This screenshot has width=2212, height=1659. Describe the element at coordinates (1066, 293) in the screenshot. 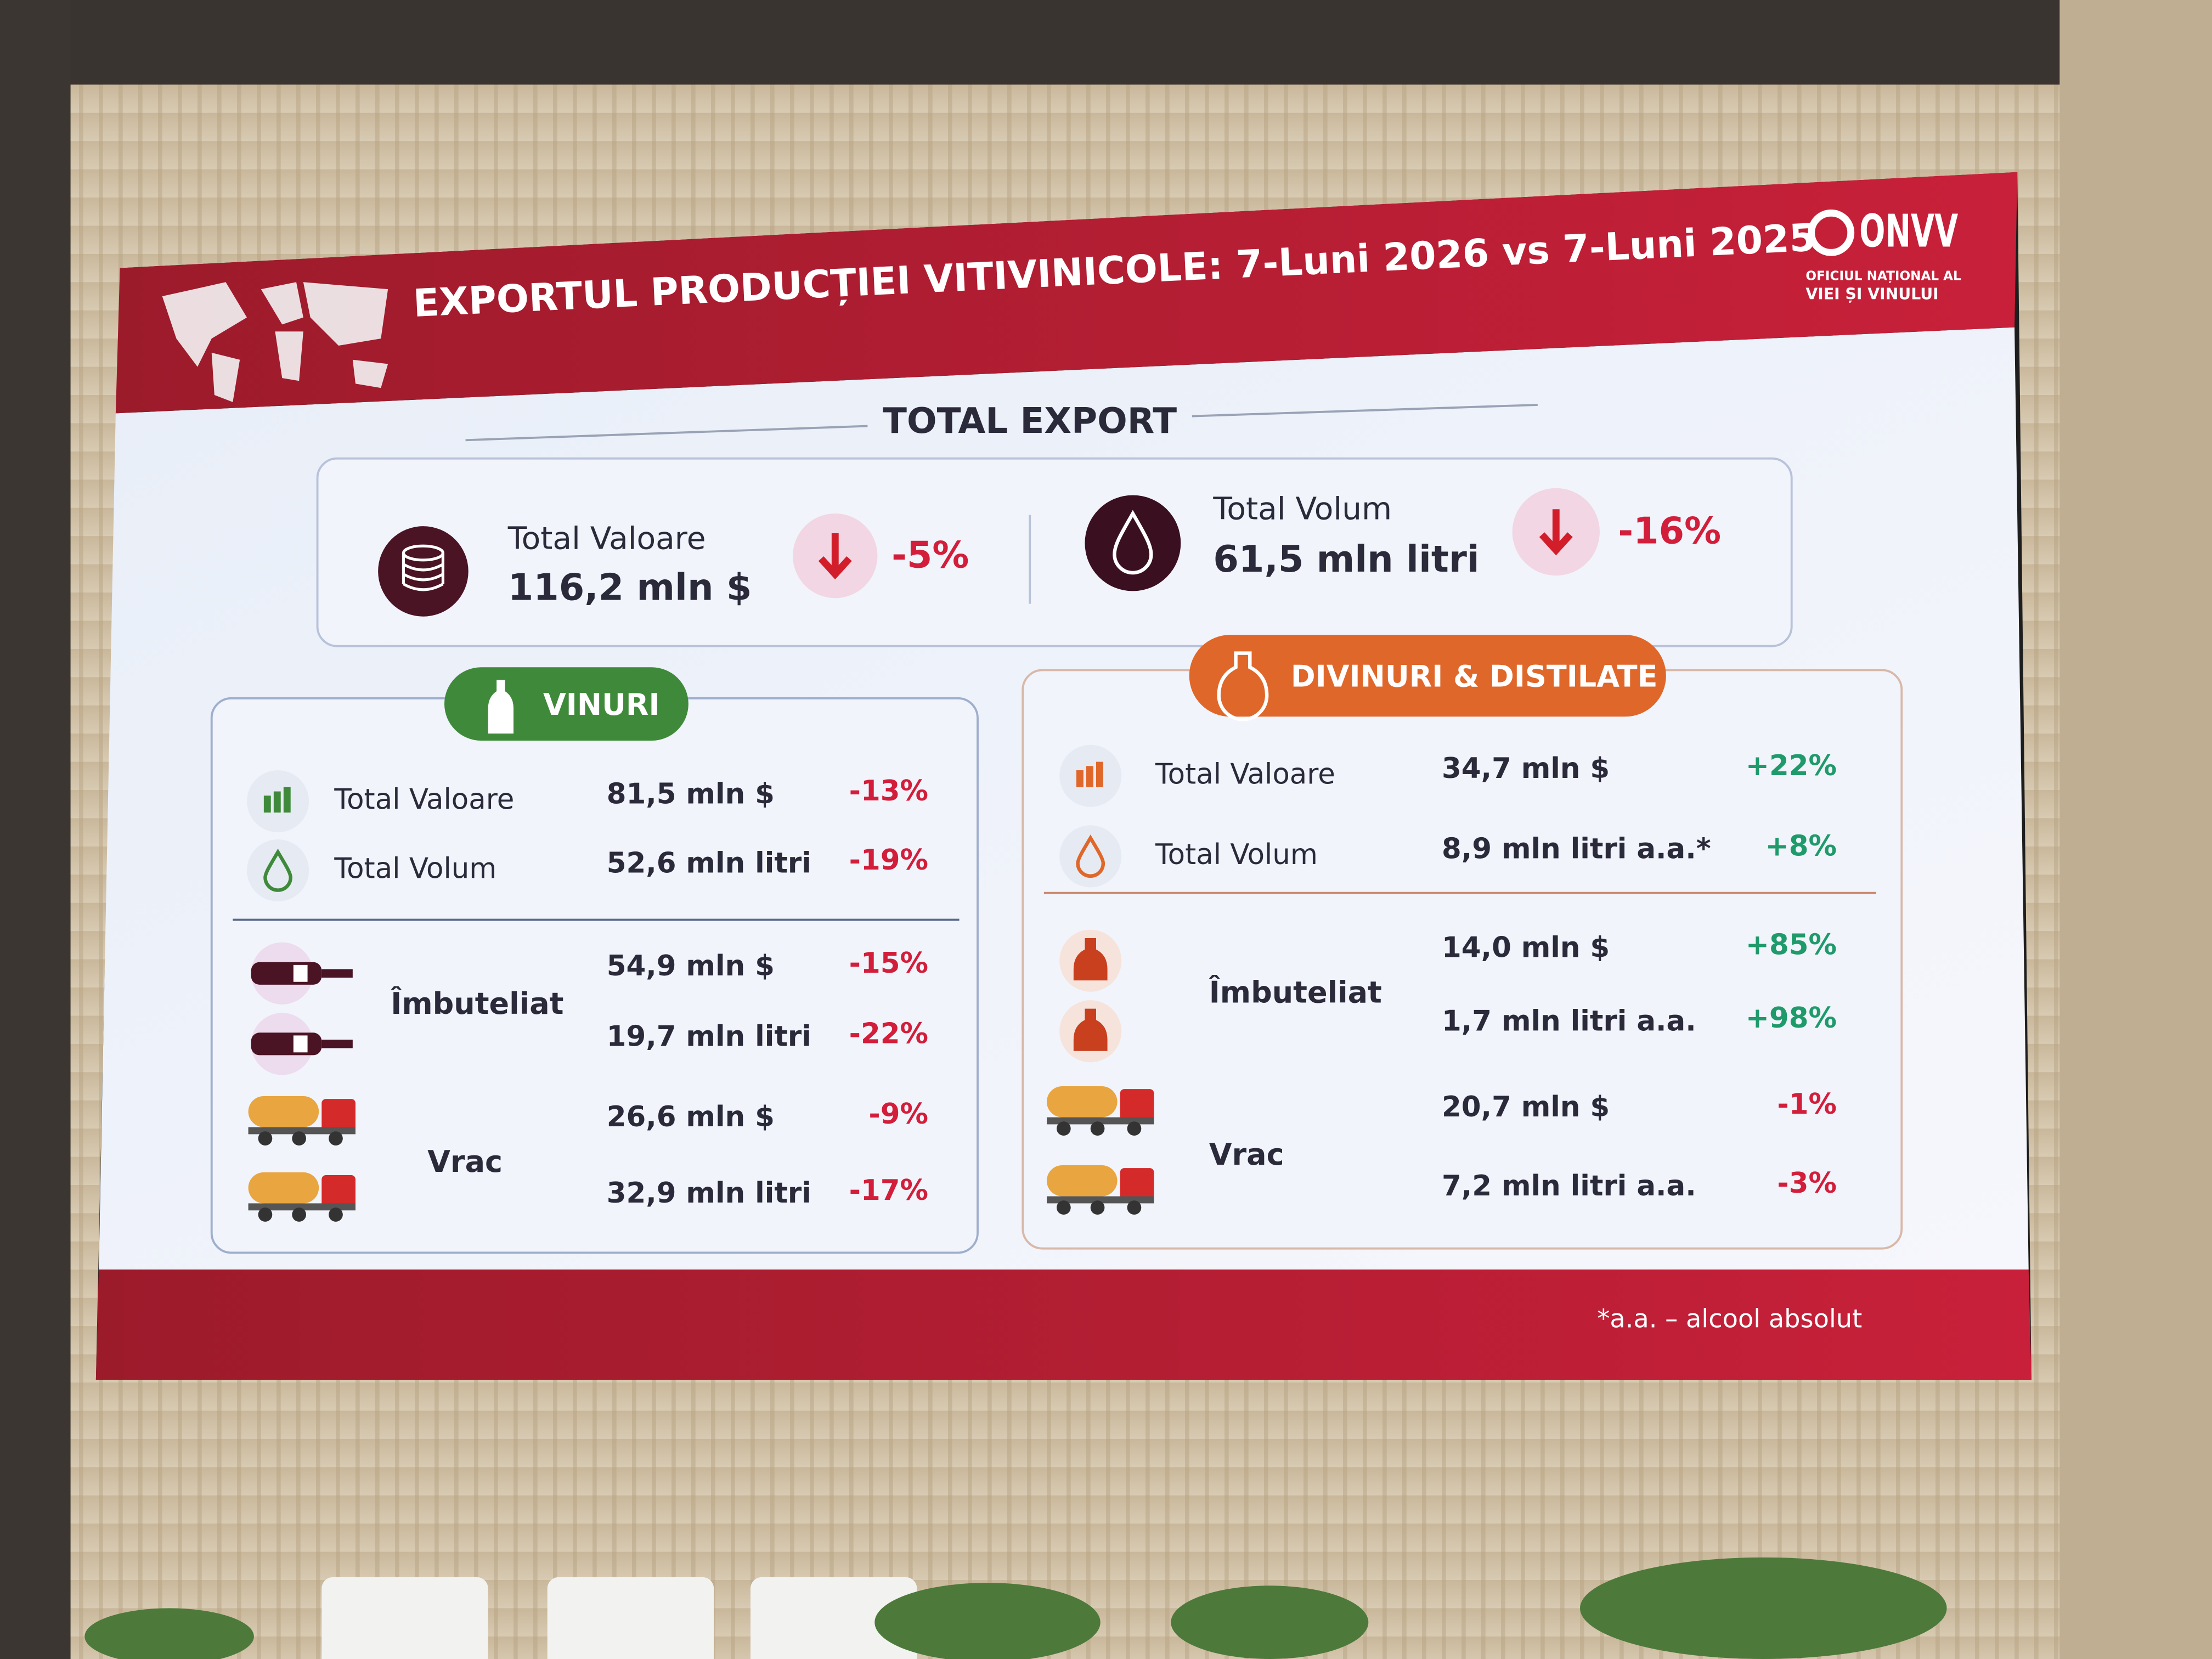

I see `header-band` at that location.